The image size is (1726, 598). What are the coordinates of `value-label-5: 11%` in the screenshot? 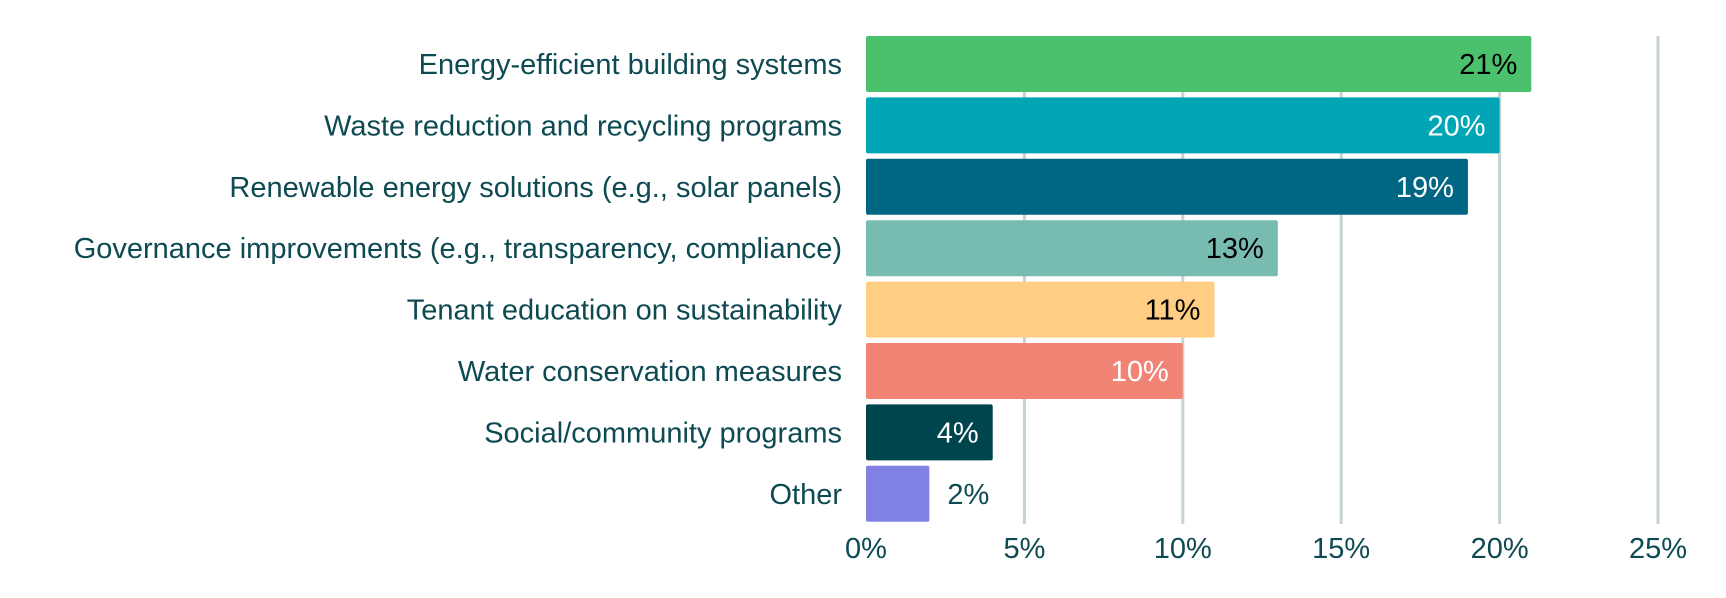 It's located at (1173, 311).